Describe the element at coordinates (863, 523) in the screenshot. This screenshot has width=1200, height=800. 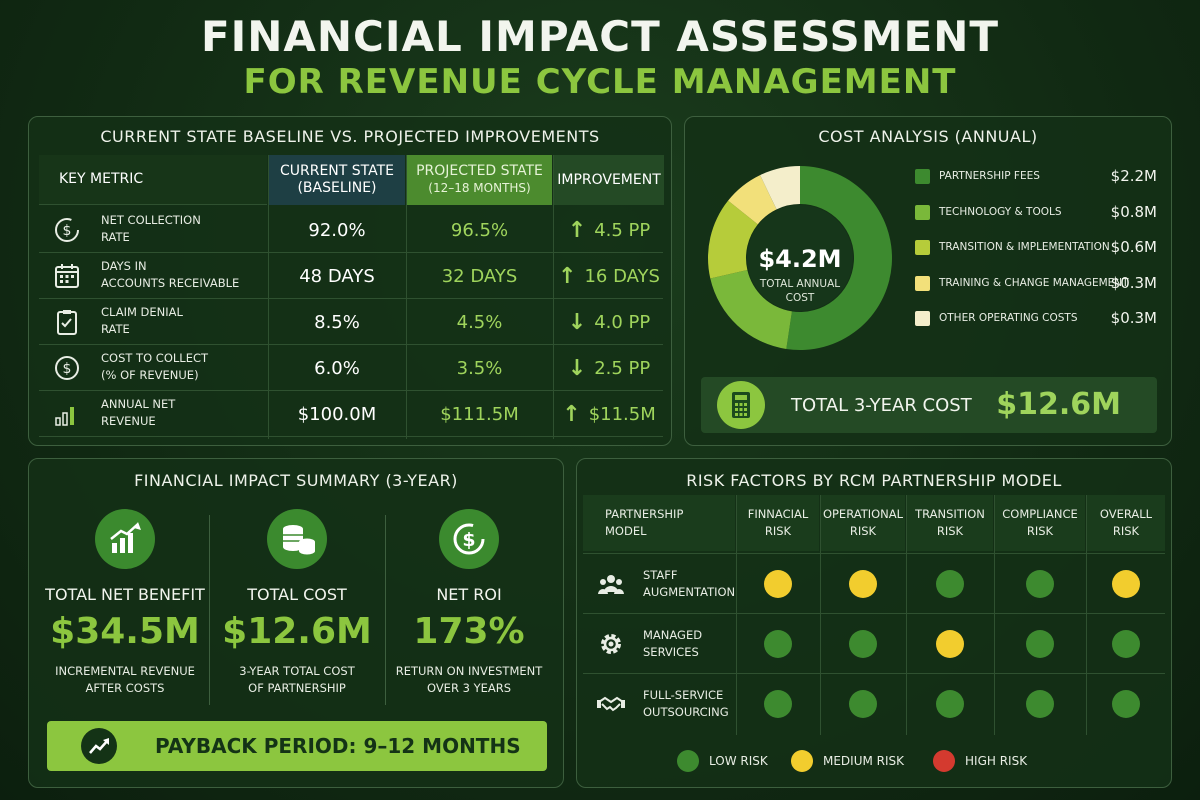
I see `risk-column-header: OPERATIONAL RISK` at that location.